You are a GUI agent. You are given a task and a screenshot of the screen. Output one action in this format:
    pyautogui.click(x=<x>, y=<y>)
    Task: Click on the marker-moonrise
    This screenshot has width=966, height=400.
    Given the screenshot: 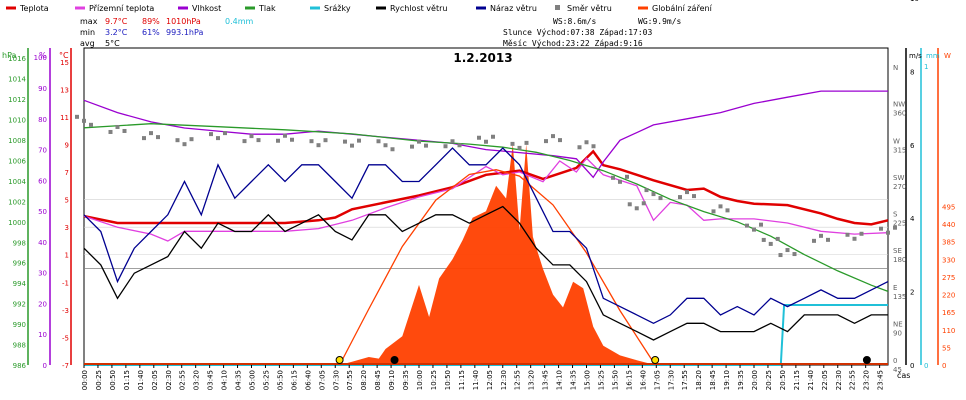 What is the action you would take?
    pyautogui.click(x=866, y=360)
    